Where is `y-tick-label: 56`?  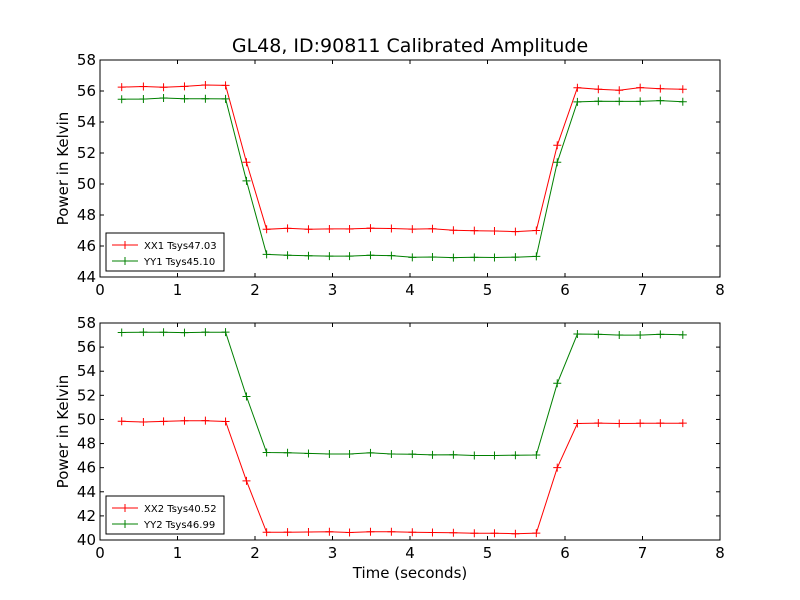 y-tick-label: 56 is located at coordinates (86, 91).